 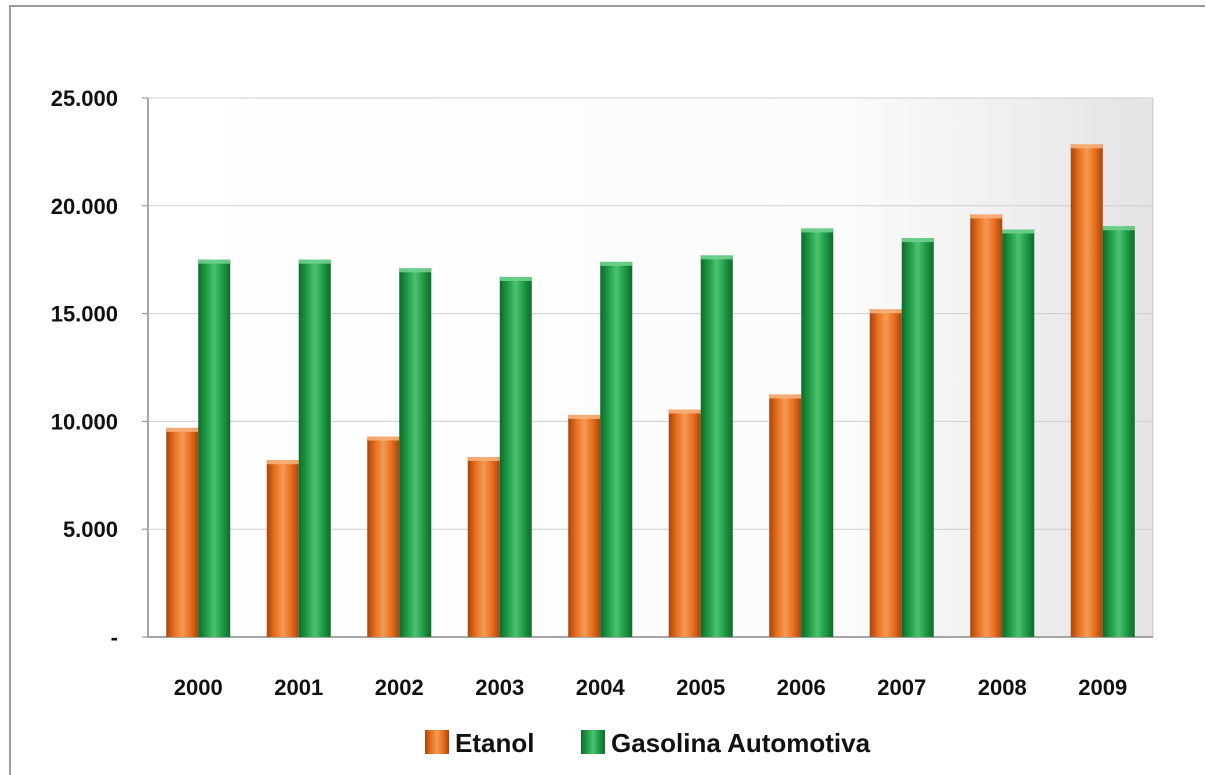 I want to click on legend-swatch-etanol, so click(x=437, y=742).